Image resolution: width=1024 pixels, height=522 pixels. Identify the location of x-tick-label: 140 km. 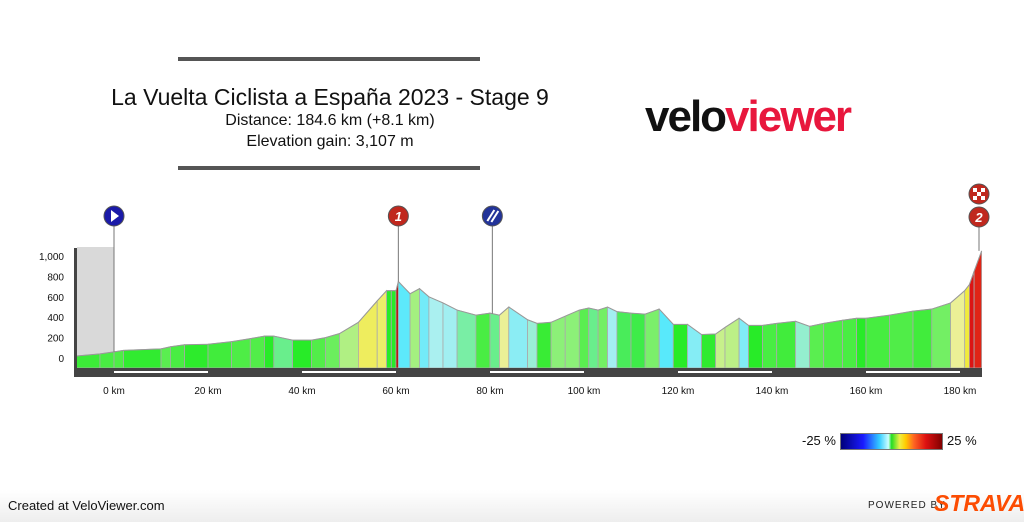
(772, 391).